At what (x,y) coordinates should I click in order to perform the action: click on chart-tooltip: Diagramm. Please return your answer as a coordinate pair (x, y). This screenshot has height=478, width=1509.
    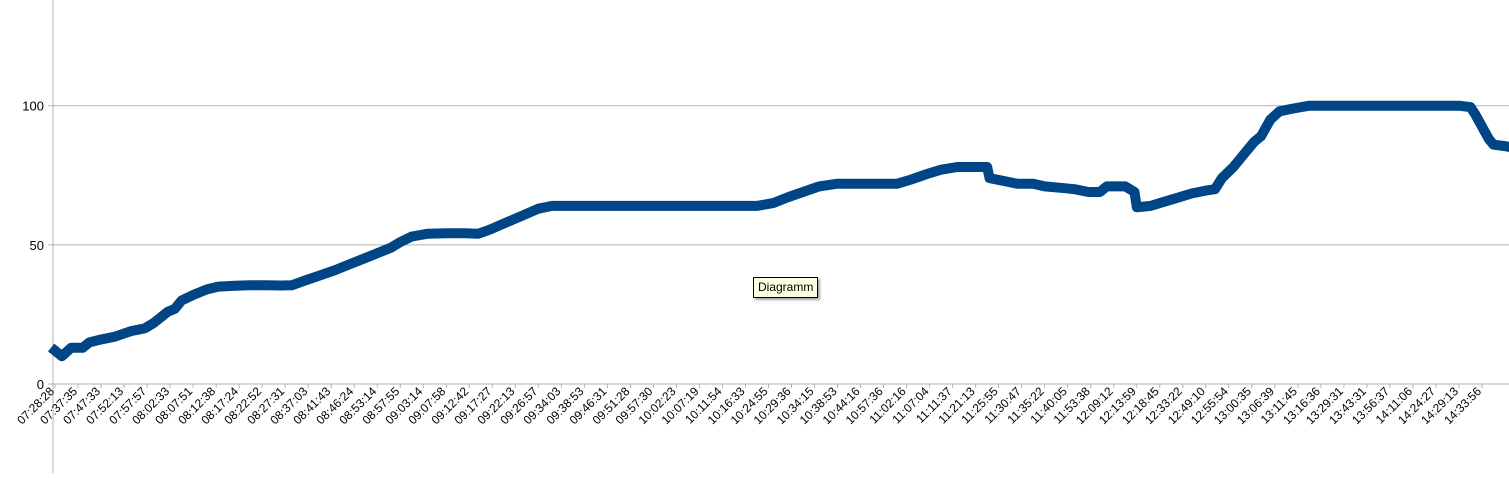
    Looking at the image, I should click on (786, 287).